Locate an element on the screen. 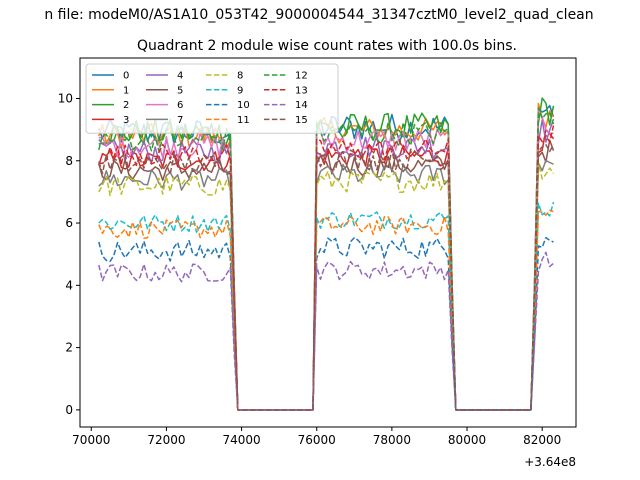 The image size is (640, 480). y-axis: 0 2 4 6 8 10 is located at coordinates (69, 254).